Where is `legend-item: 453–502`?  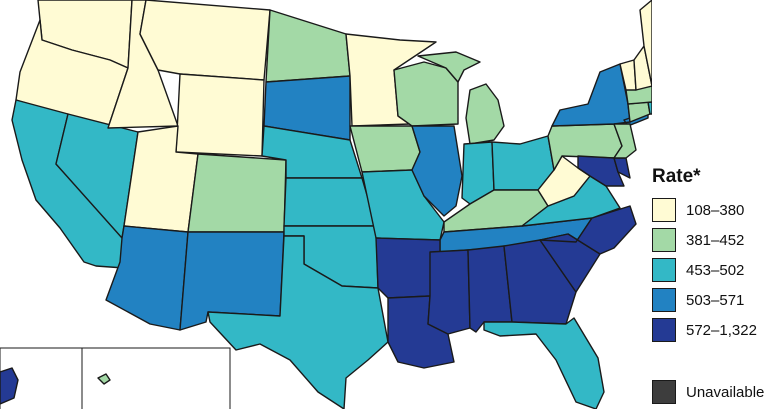
legend-item: 453–502 is located at coordinates (715, 270).